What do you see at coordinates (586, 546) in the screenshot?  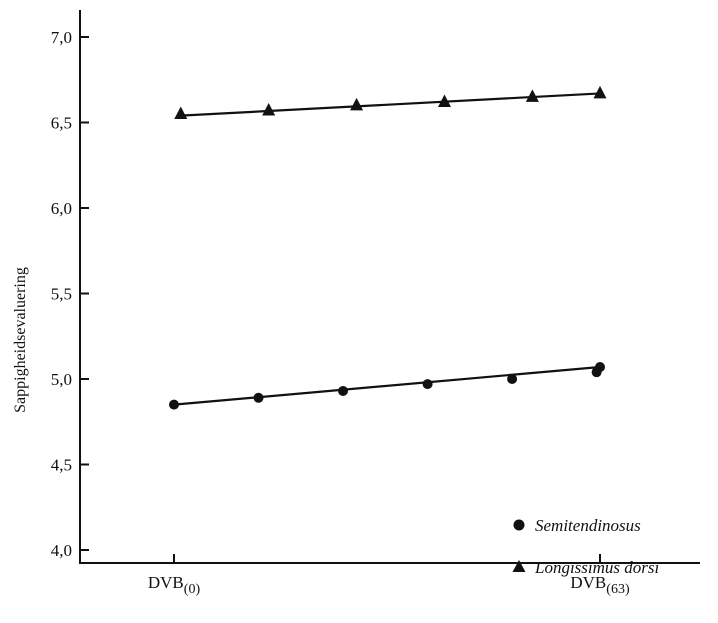 I see `legend: Semitendinosus Longissimus dorsi` at bounding box center [586, 546].